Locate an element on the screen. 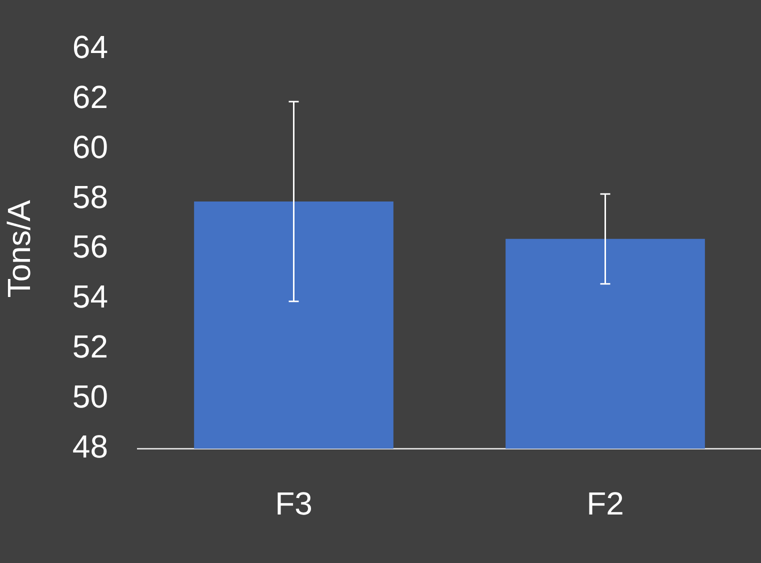 The image size is (761, 563). y-tick-label: 60 is located at coordinates (90, 146).